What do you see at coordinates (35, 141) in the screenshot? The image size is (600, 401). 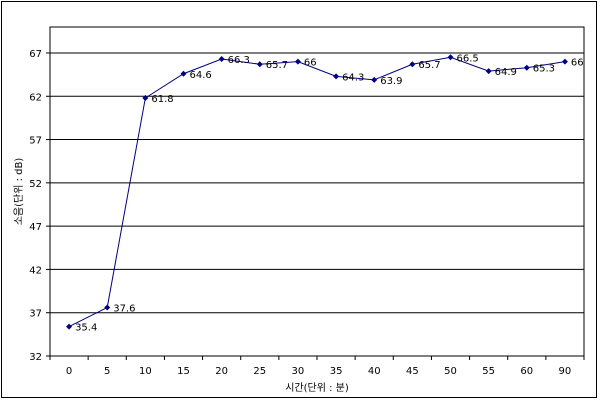 I see `y-tick-label: 57` at bounding box center [35, 141].